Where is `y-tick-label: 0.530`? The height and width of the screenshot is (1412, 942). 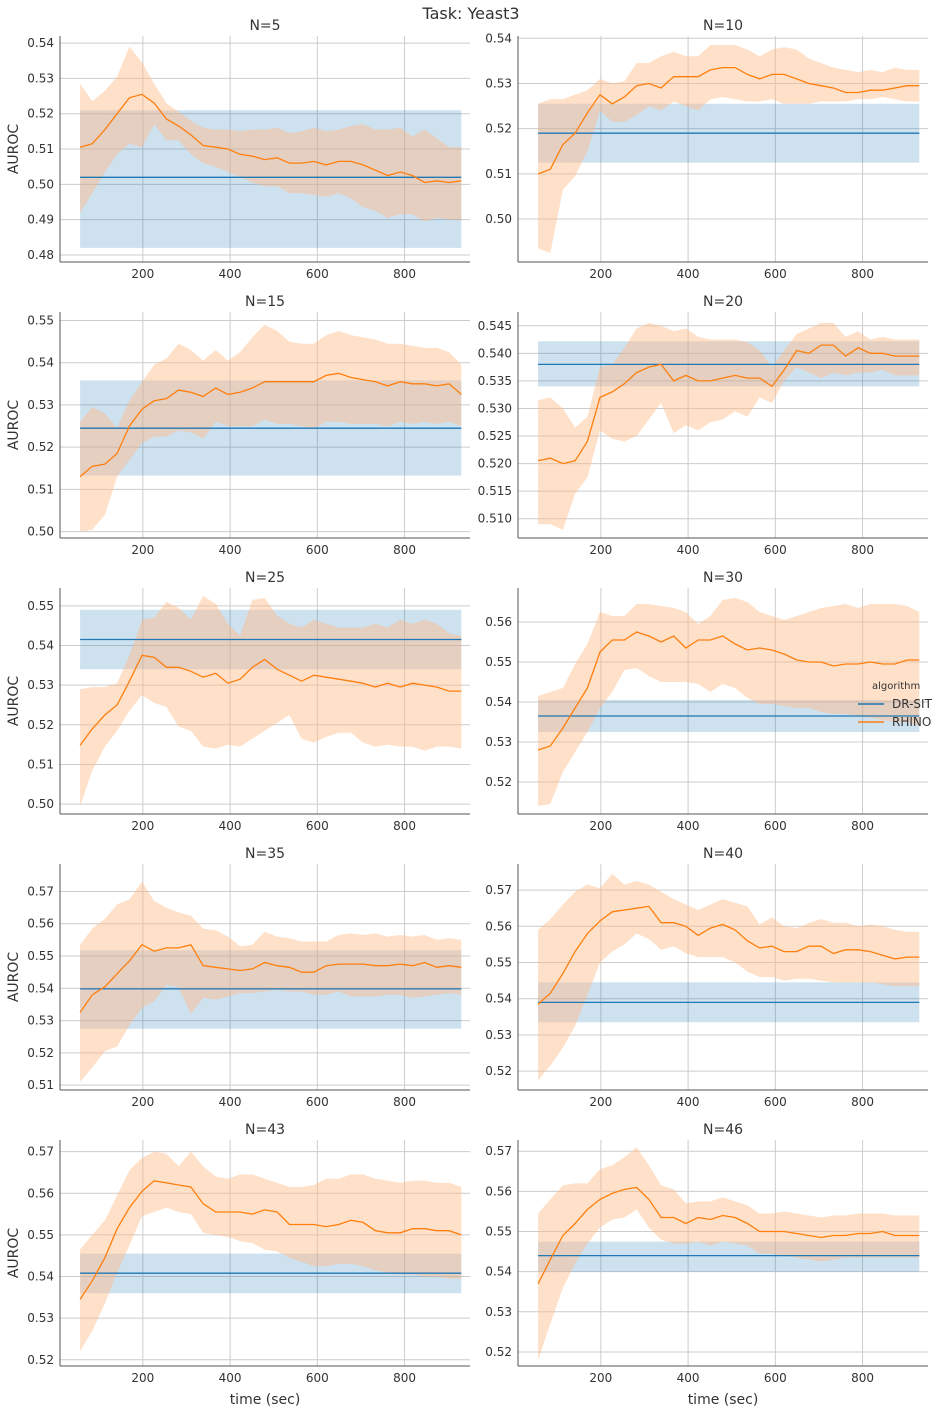 y-tick-label: 0.530 is located at coordinates (495, 408).